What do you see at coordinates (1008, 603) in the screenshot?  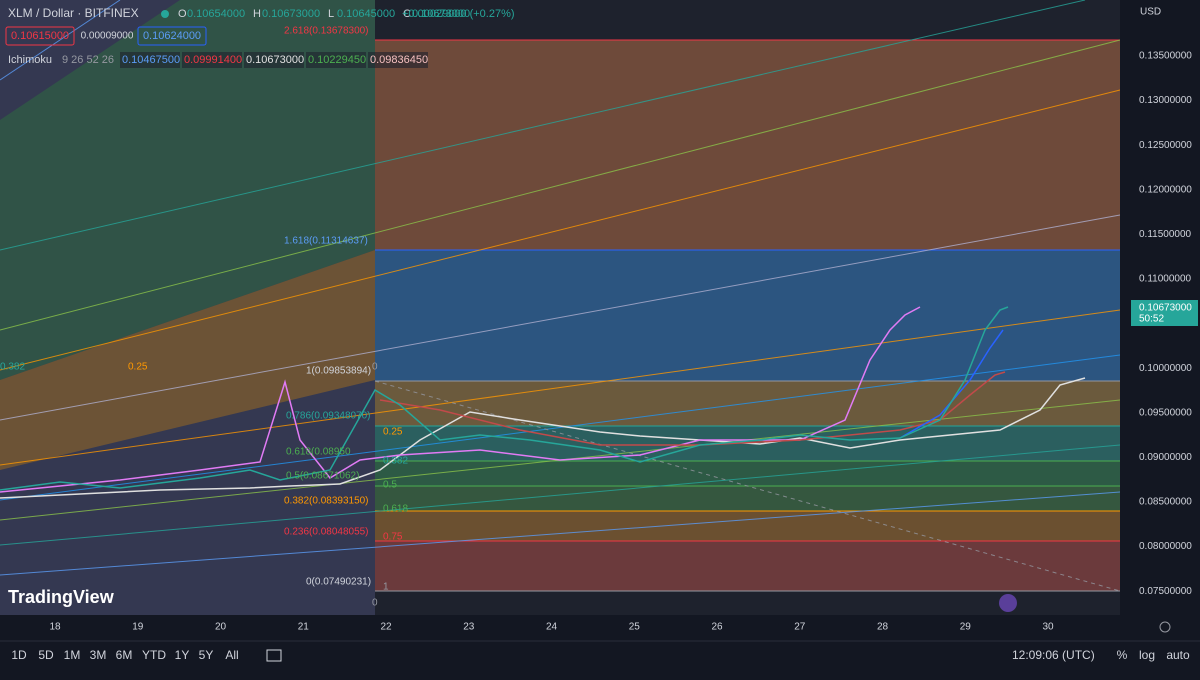 I see `event-icon` at bounding box center [1008, 603].